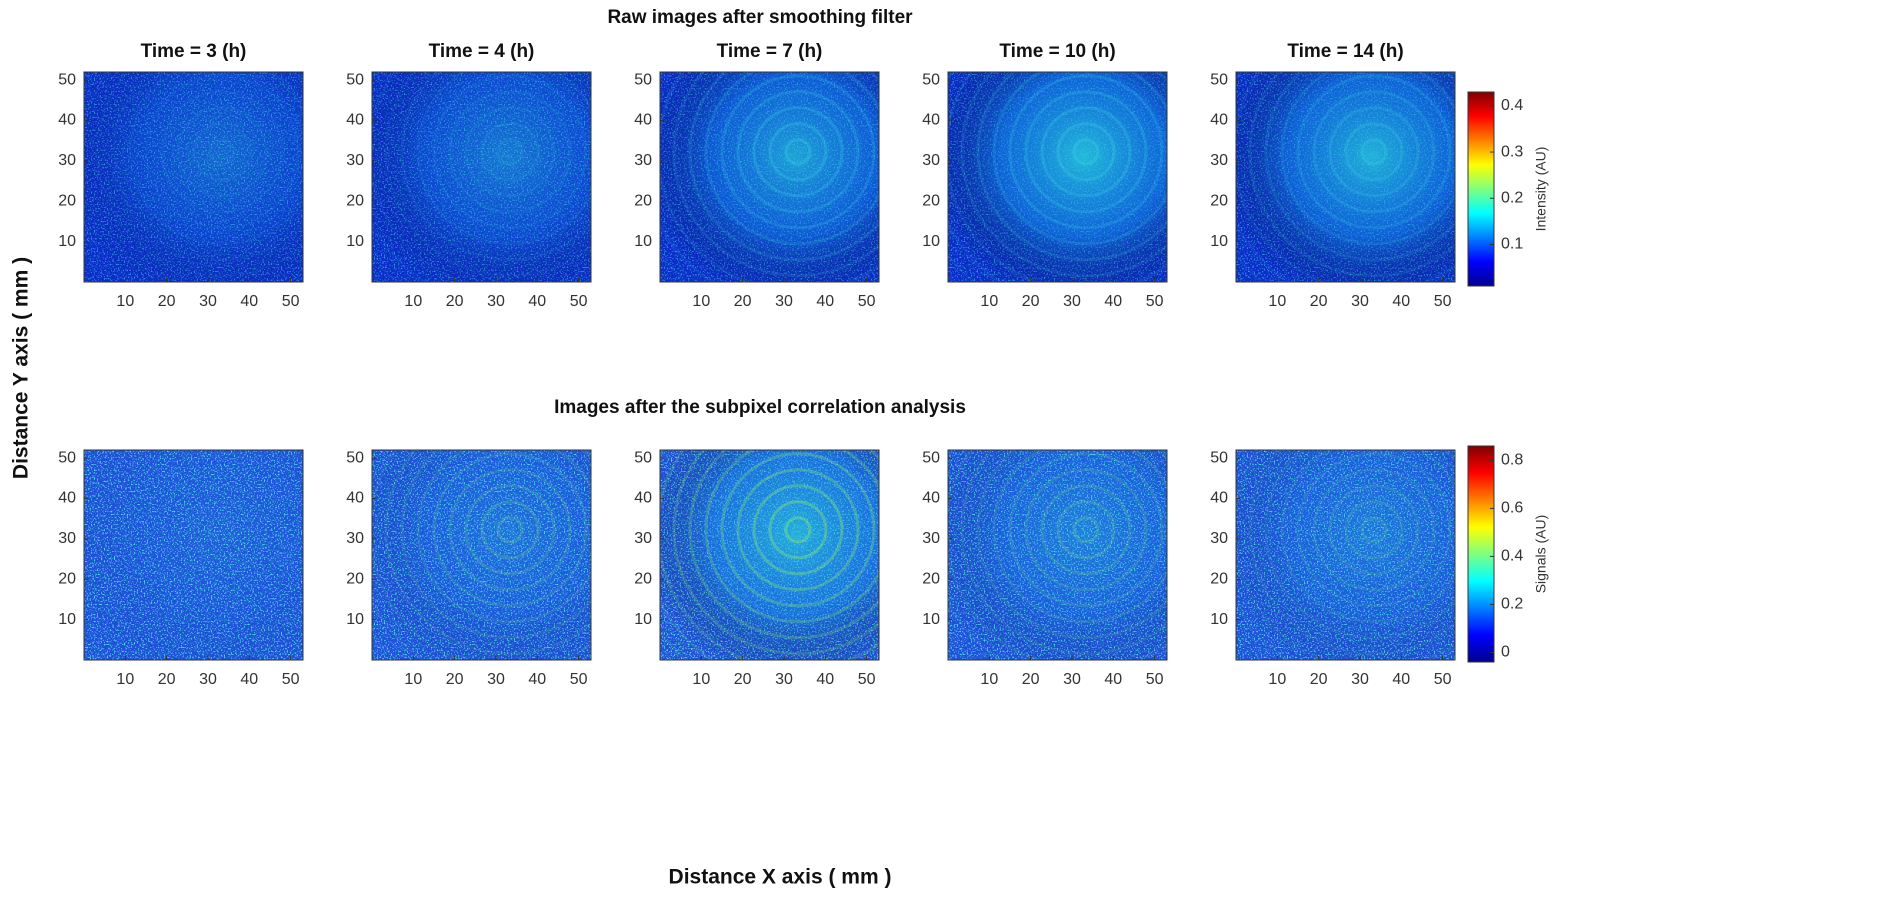  I want to click on colorbar-tick-label: 0.3, so click(1512, 151).